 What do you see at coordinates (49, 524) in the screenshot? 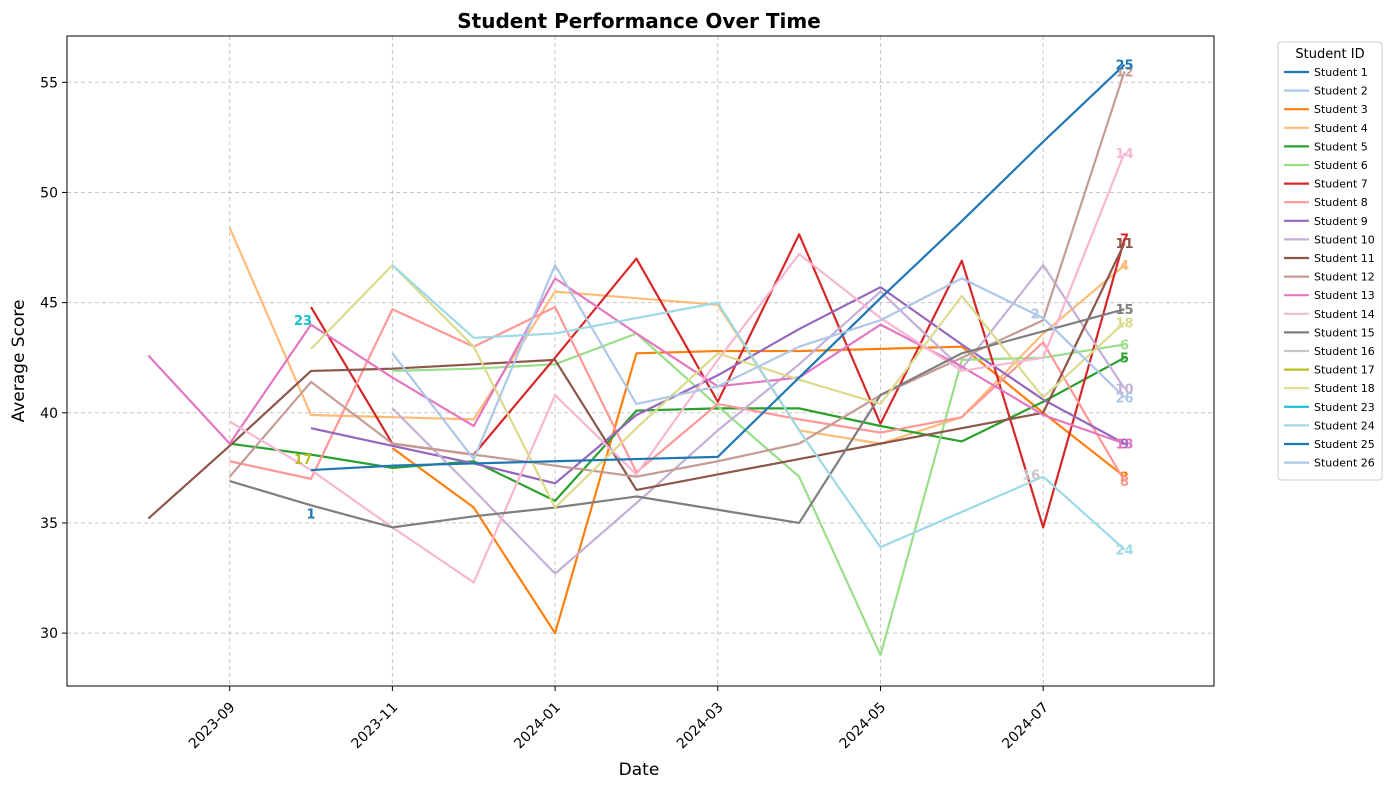
I see `y-tick-label: 35` at bounding box center [49, 524].